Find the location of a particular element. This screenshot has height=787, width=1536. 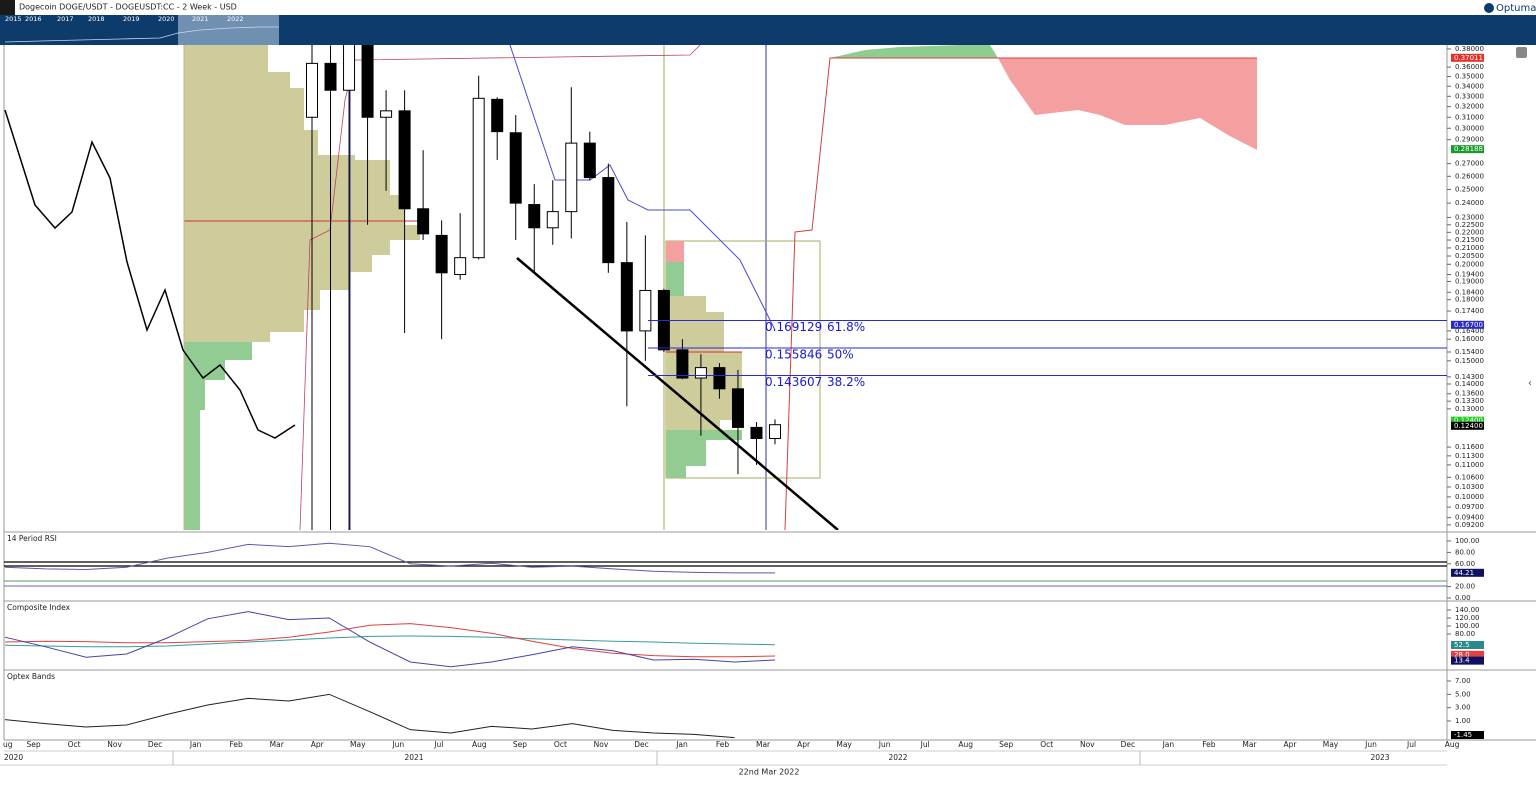

y-tick-label: 0.00 is located at coordinates (1463, 598).